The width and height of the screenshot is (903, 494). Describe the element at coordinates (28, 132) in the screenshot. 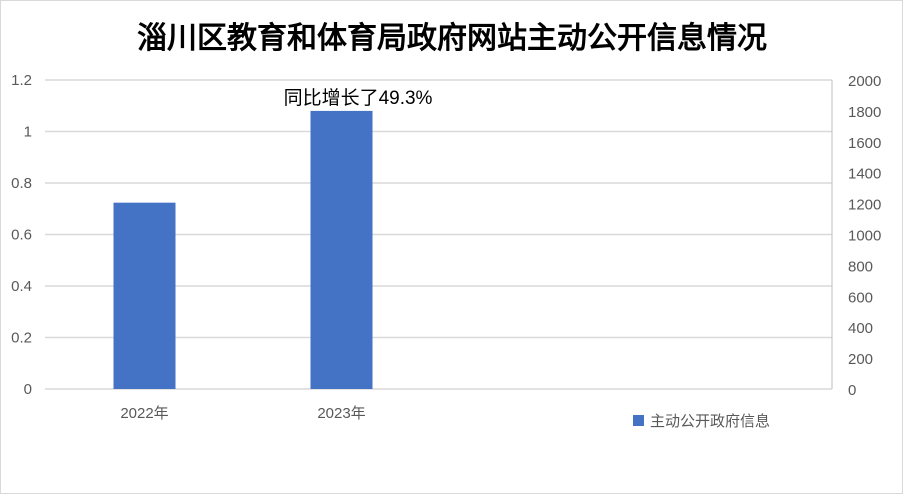

I see `left-tick-label: 1` at that location.